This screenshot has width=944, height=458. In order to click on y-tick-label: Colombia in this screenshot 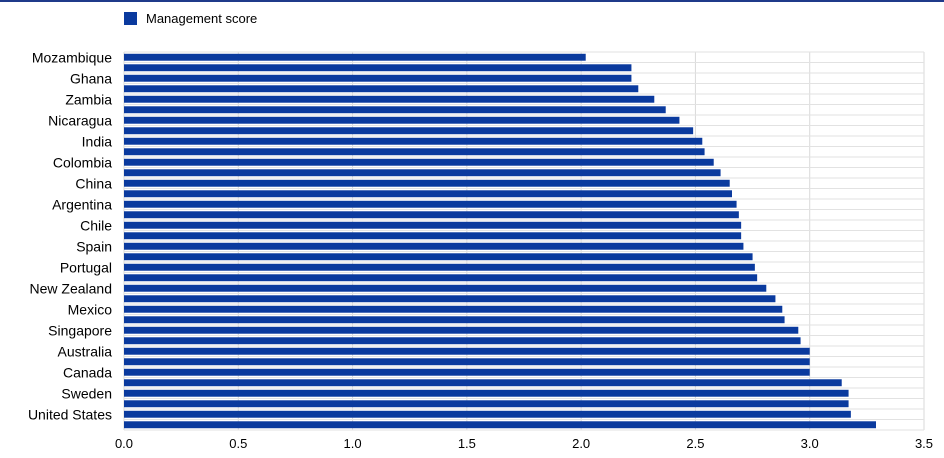, I will do `click(82, 162)`.